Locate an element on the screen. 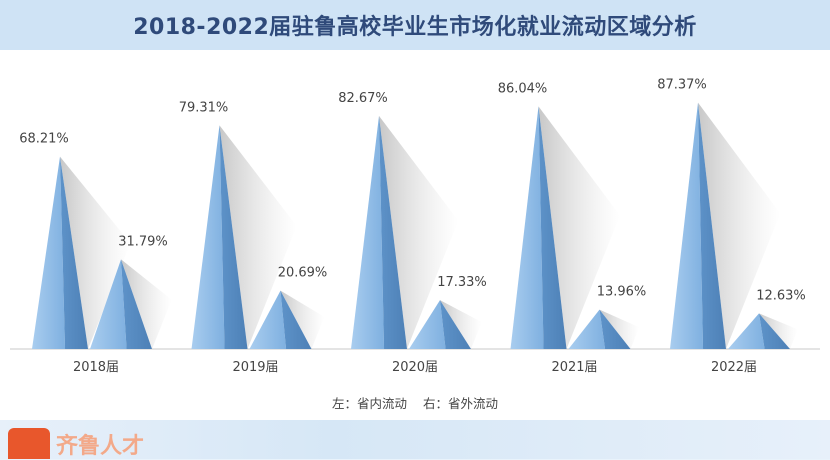 The height and width of the screenshot is (460, 830). frog-logo-icon is located at coordinates (29, 443).